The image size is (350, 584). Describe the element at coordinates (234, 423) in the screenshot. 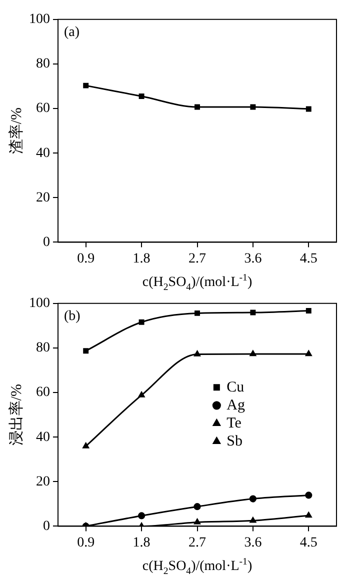

I see `legend-label: Te` at that location.